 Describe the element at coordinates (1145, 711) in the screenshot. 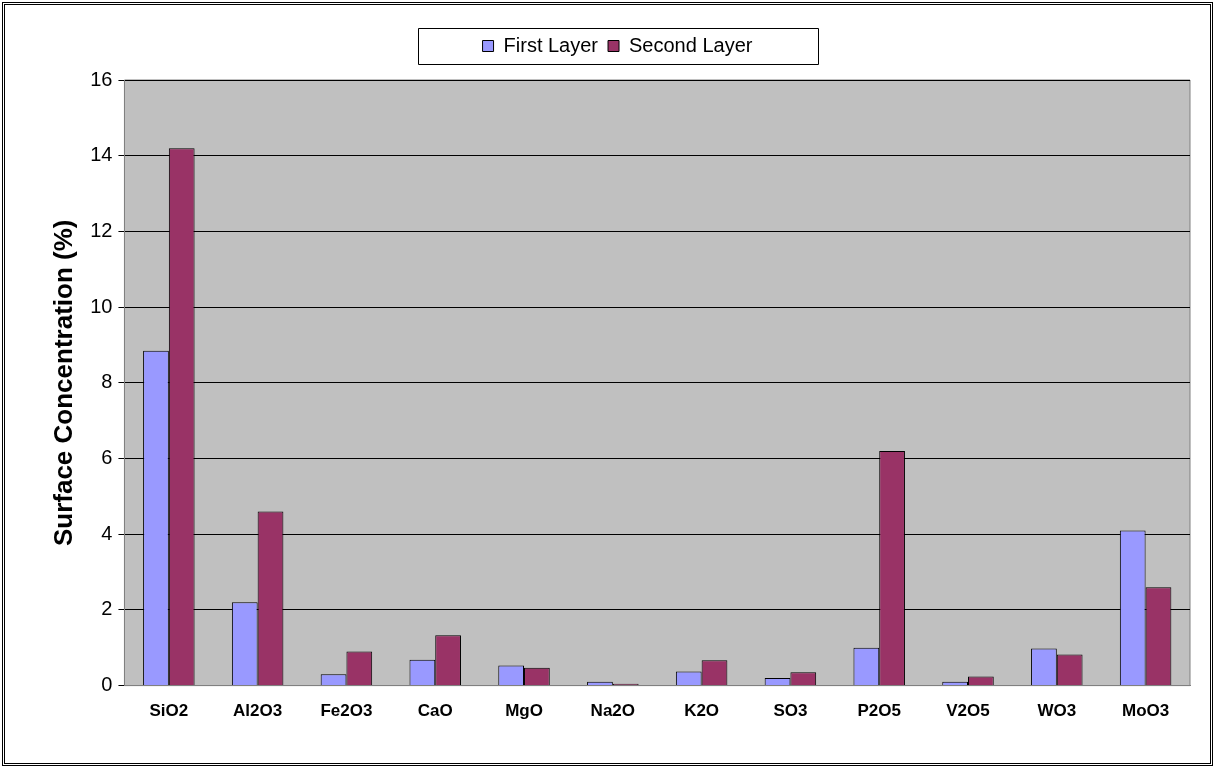

I see `x-tick-label: MoO3` at that location.